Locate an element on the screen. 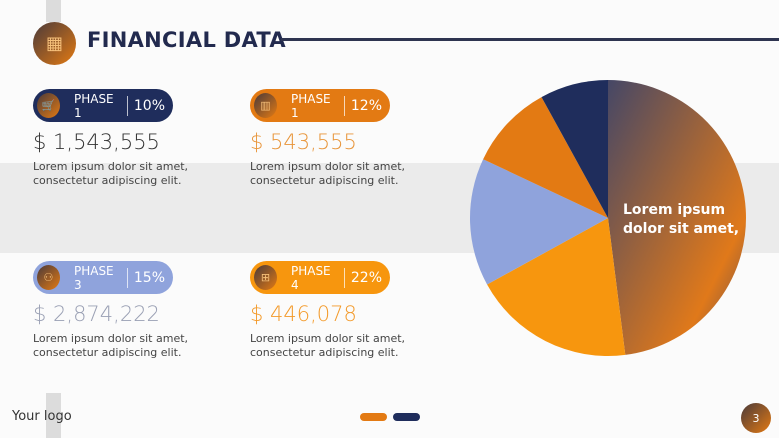 This screenshot has height=438, width=779. page-title: FINANCIAL DATA is located at coordinates (186, 40).